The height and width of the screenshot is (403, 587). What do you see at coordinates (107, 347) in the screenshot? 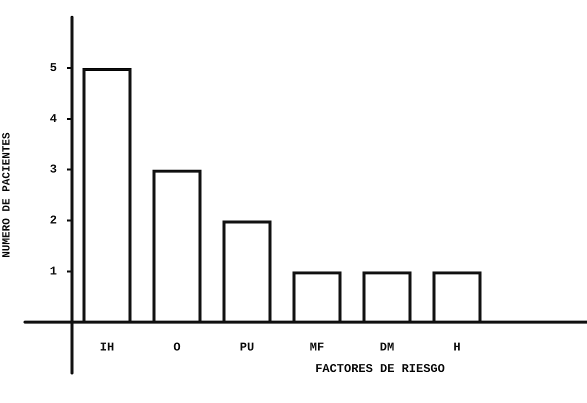
I see `x-tick-label: IH` at bounding box center [107, 347].